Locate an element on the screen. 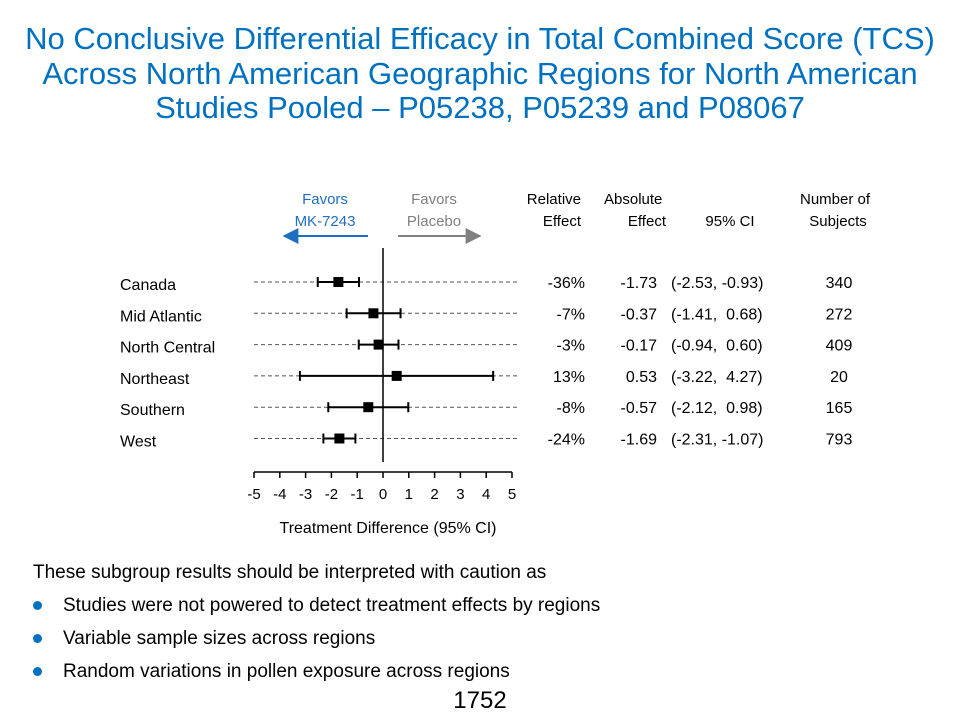  absolute-effect-value: -1.69 is located at coordinates (639, 440).